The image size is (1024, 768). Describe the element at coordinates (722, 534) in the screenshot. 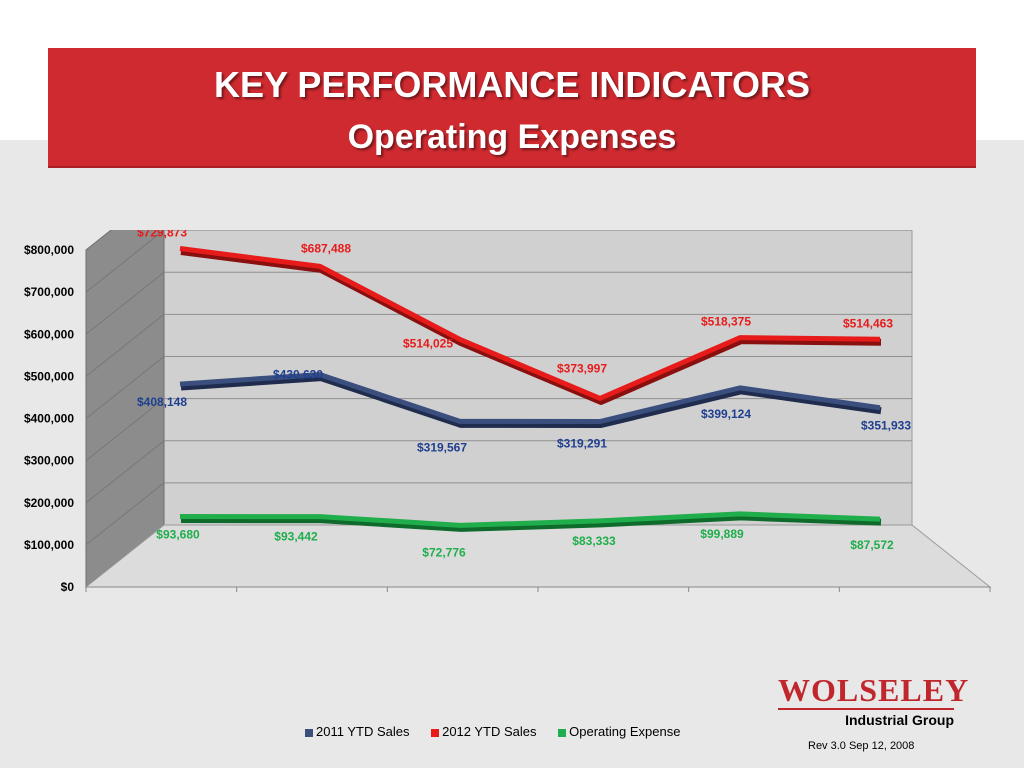

I see `data-label-opex: $99,889` at that location.